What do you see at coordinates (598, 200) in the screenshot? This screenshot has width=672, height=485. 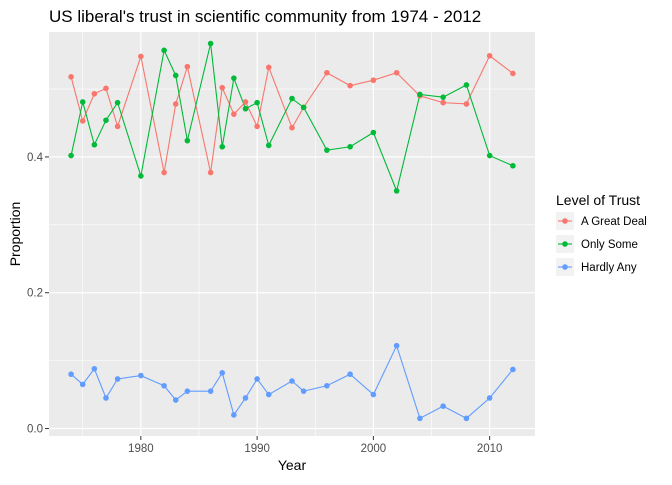 I see `legend-title: Level of Trust` at bounding box center [598, 200].